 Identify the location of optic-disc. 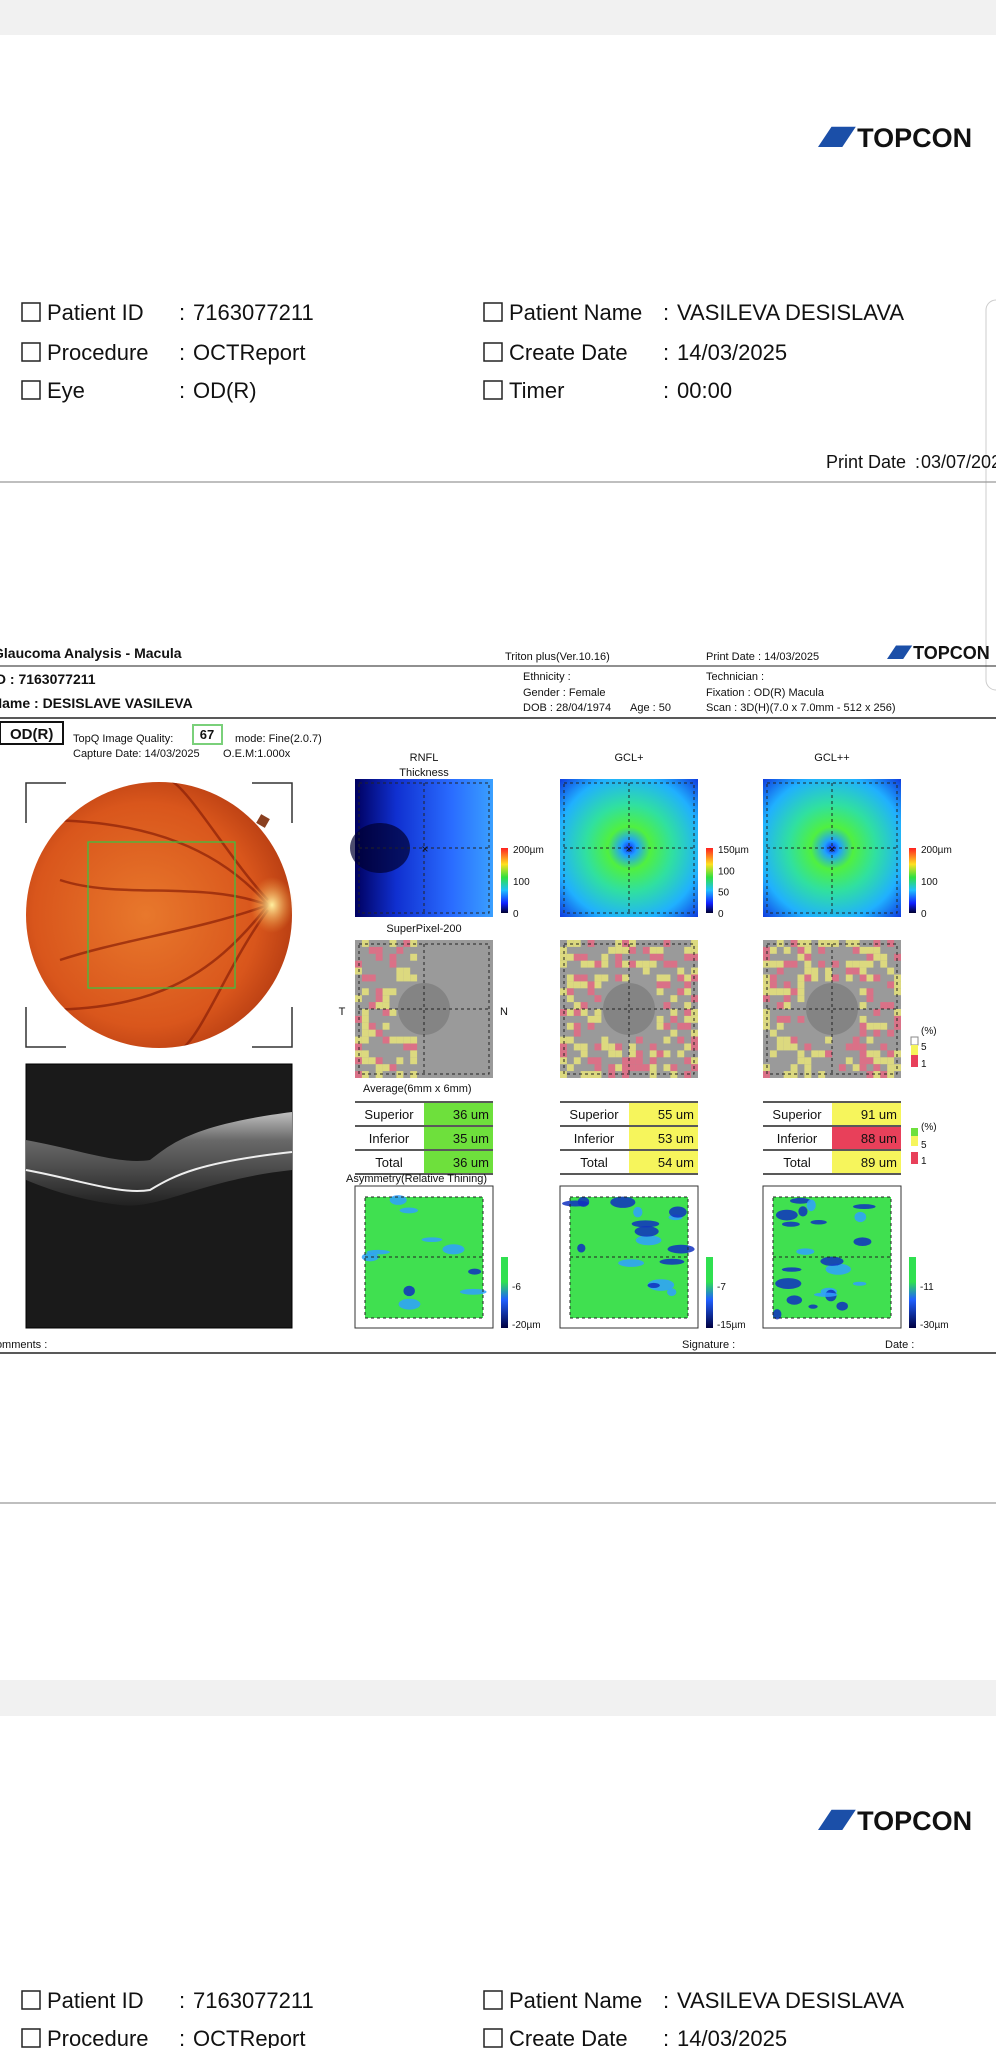
(272, 905).